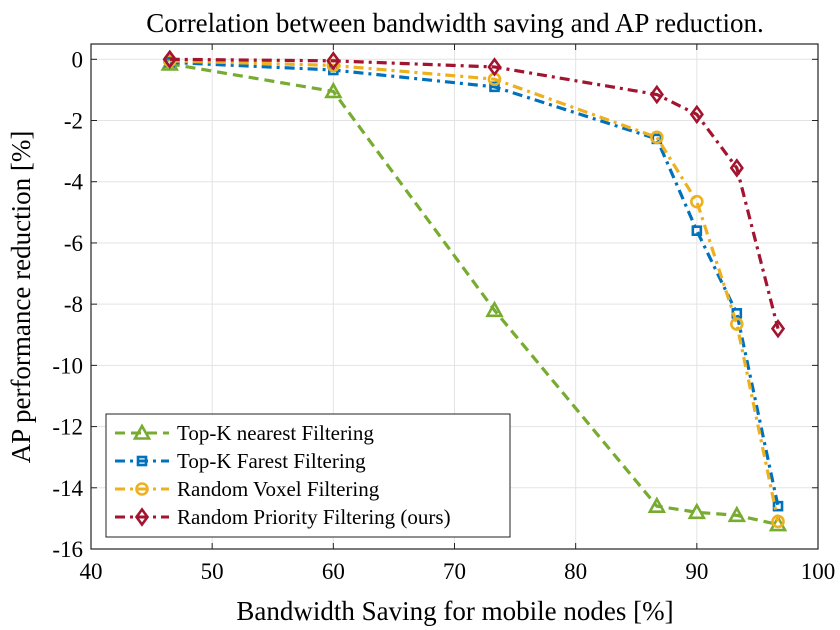  Describe the element at coordinates (212, 571) in the screenshot. I see `x-tick-label: 50` at that location.